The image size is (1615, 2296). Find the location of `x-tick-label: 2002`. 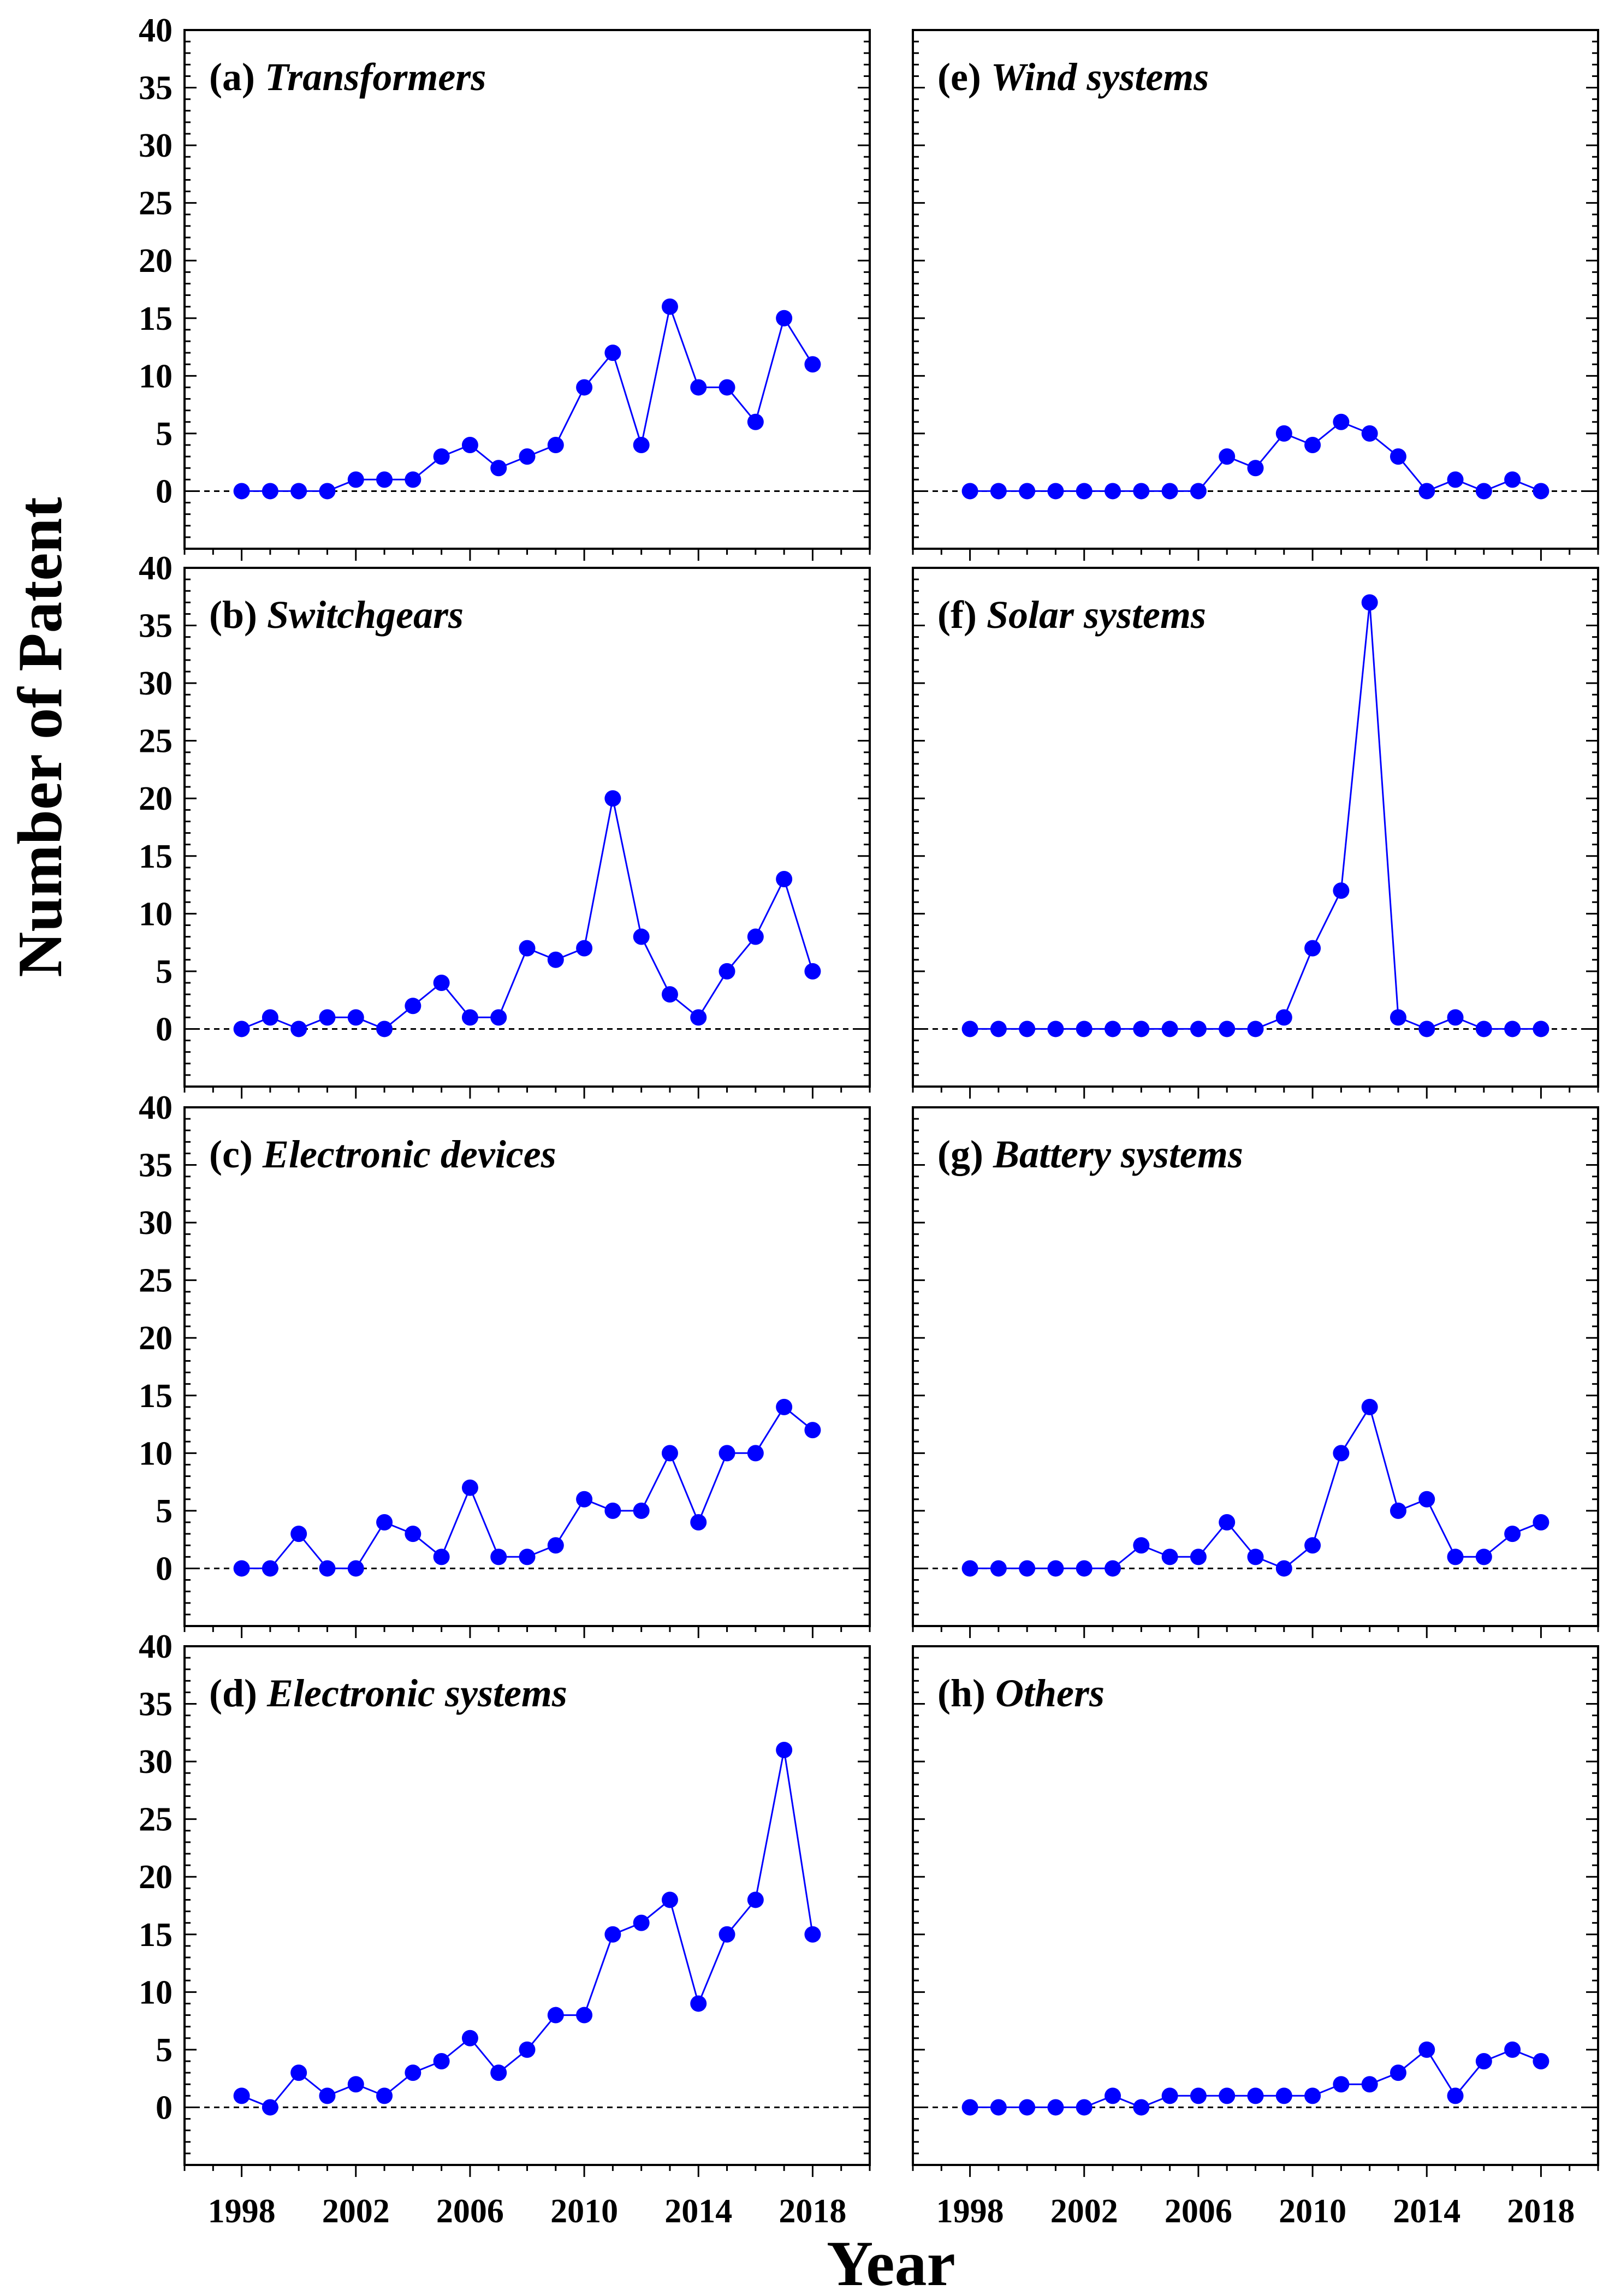

x-tick-label: 2002 is located at coordinates (1084, 2211).